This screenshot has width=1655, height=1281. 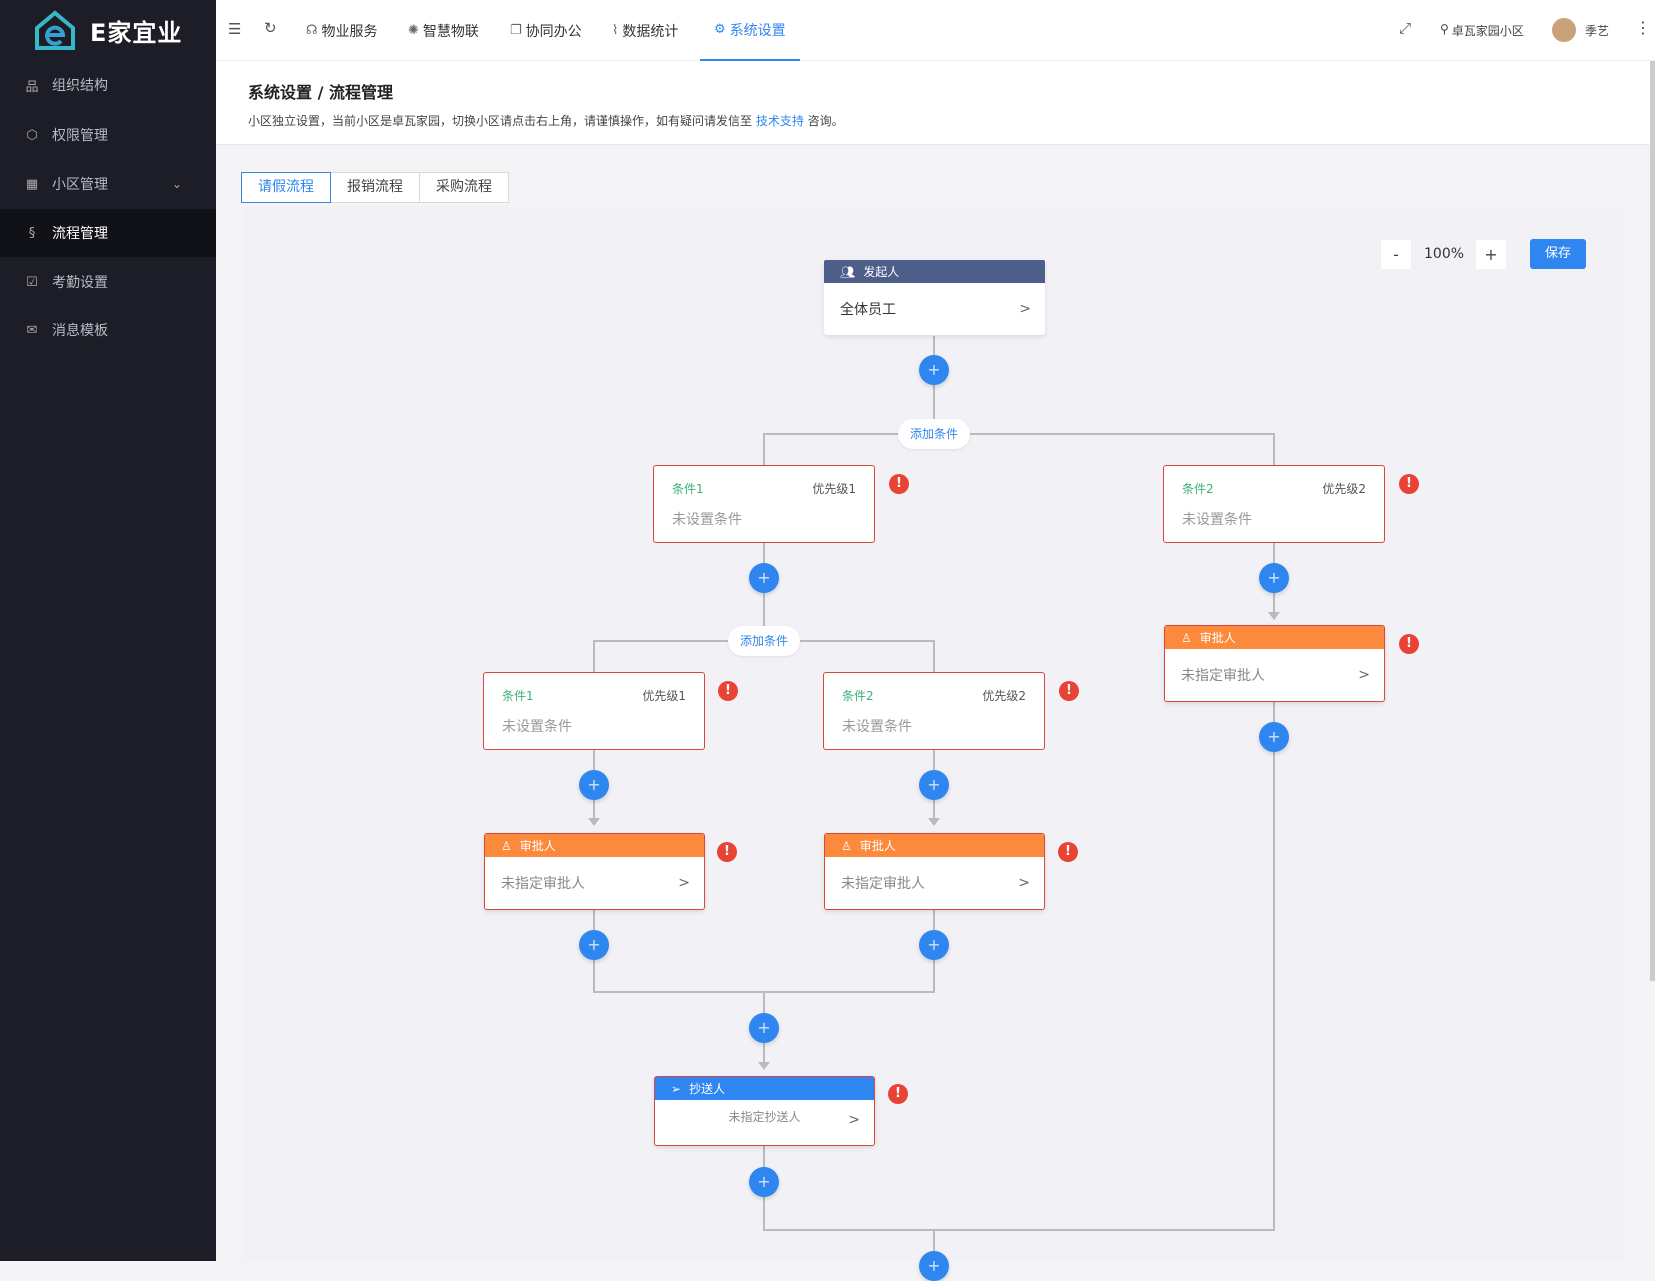 What do you see at coordinates (537, 727) in the screenshot?
I see `condition-value: 未设置条件` at bounding box center [537, 727].